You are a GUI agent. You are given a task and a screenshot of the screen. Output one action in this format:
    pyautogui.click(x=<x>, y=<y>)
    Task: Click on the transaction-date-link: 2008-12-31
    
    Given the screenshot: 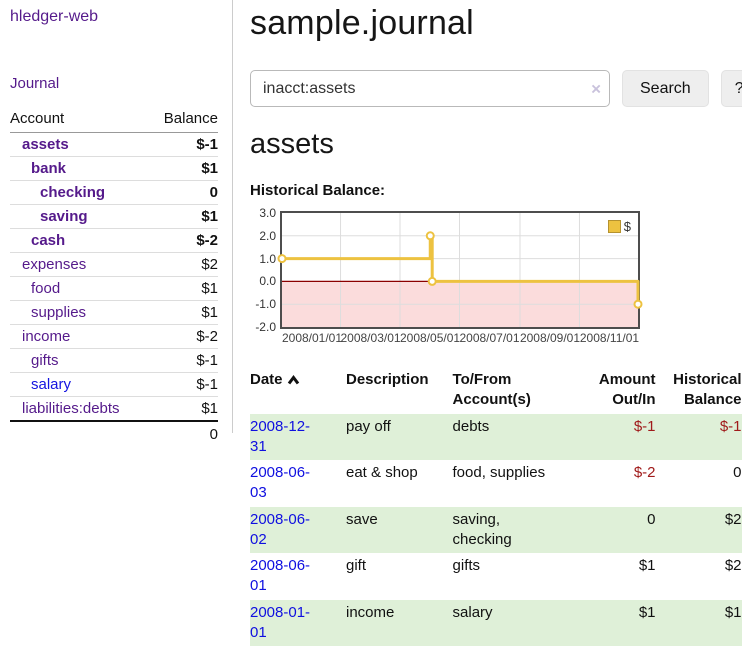 What is the action you would take?
    pyautogui.click(x=280, y=436)
    